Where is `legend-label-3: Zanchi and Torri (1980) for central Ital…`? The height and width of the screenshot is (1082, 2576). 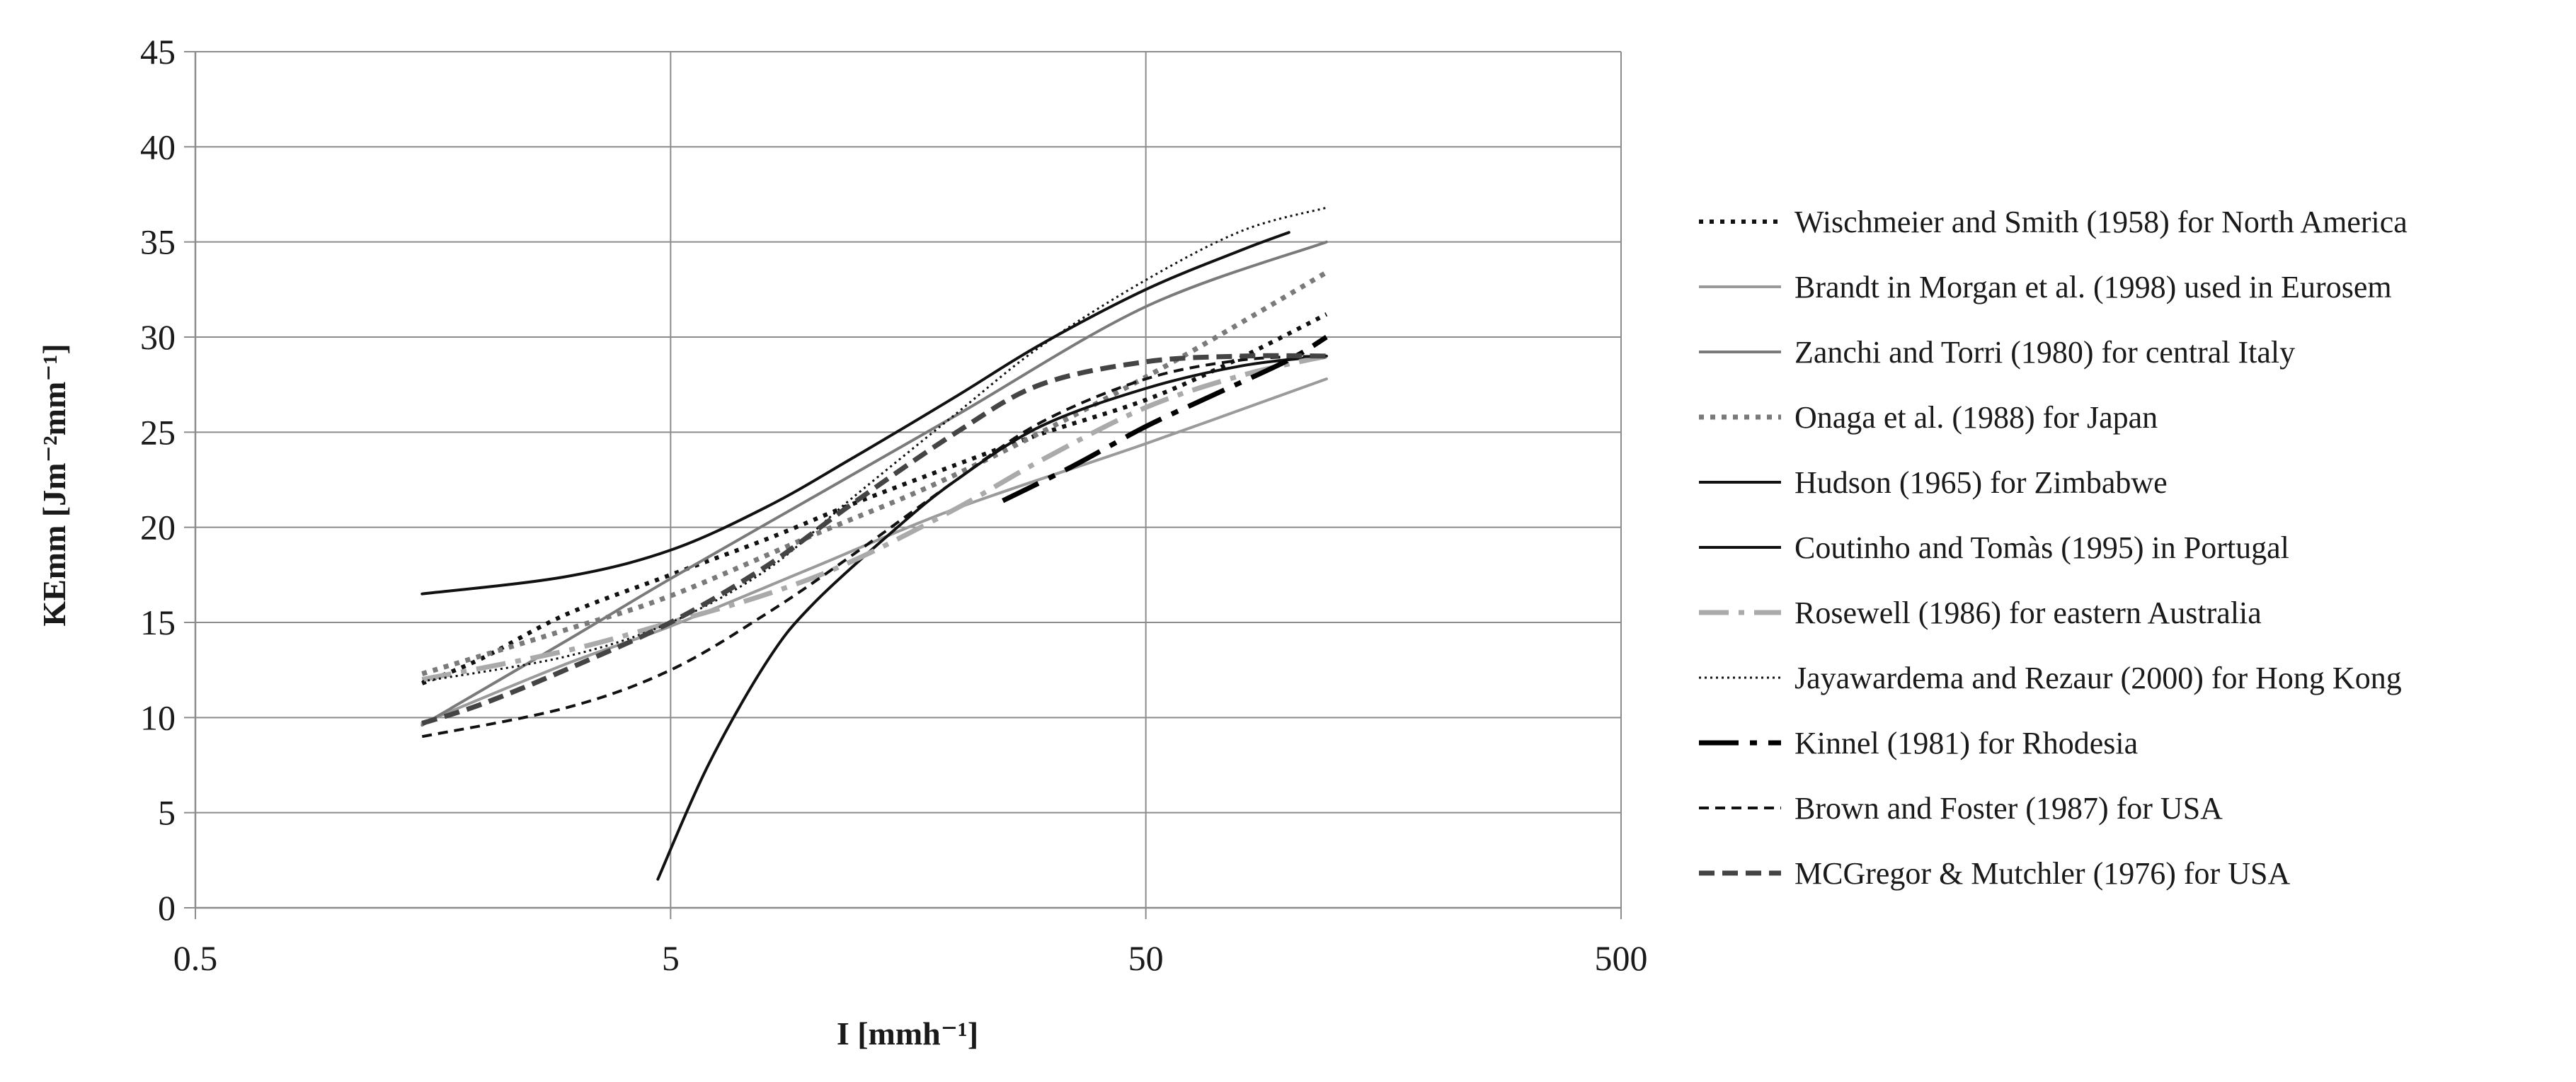
legend-label-3: Zanchi and Torri (1980) for central Ital… is located at coordinates (2044, 352).